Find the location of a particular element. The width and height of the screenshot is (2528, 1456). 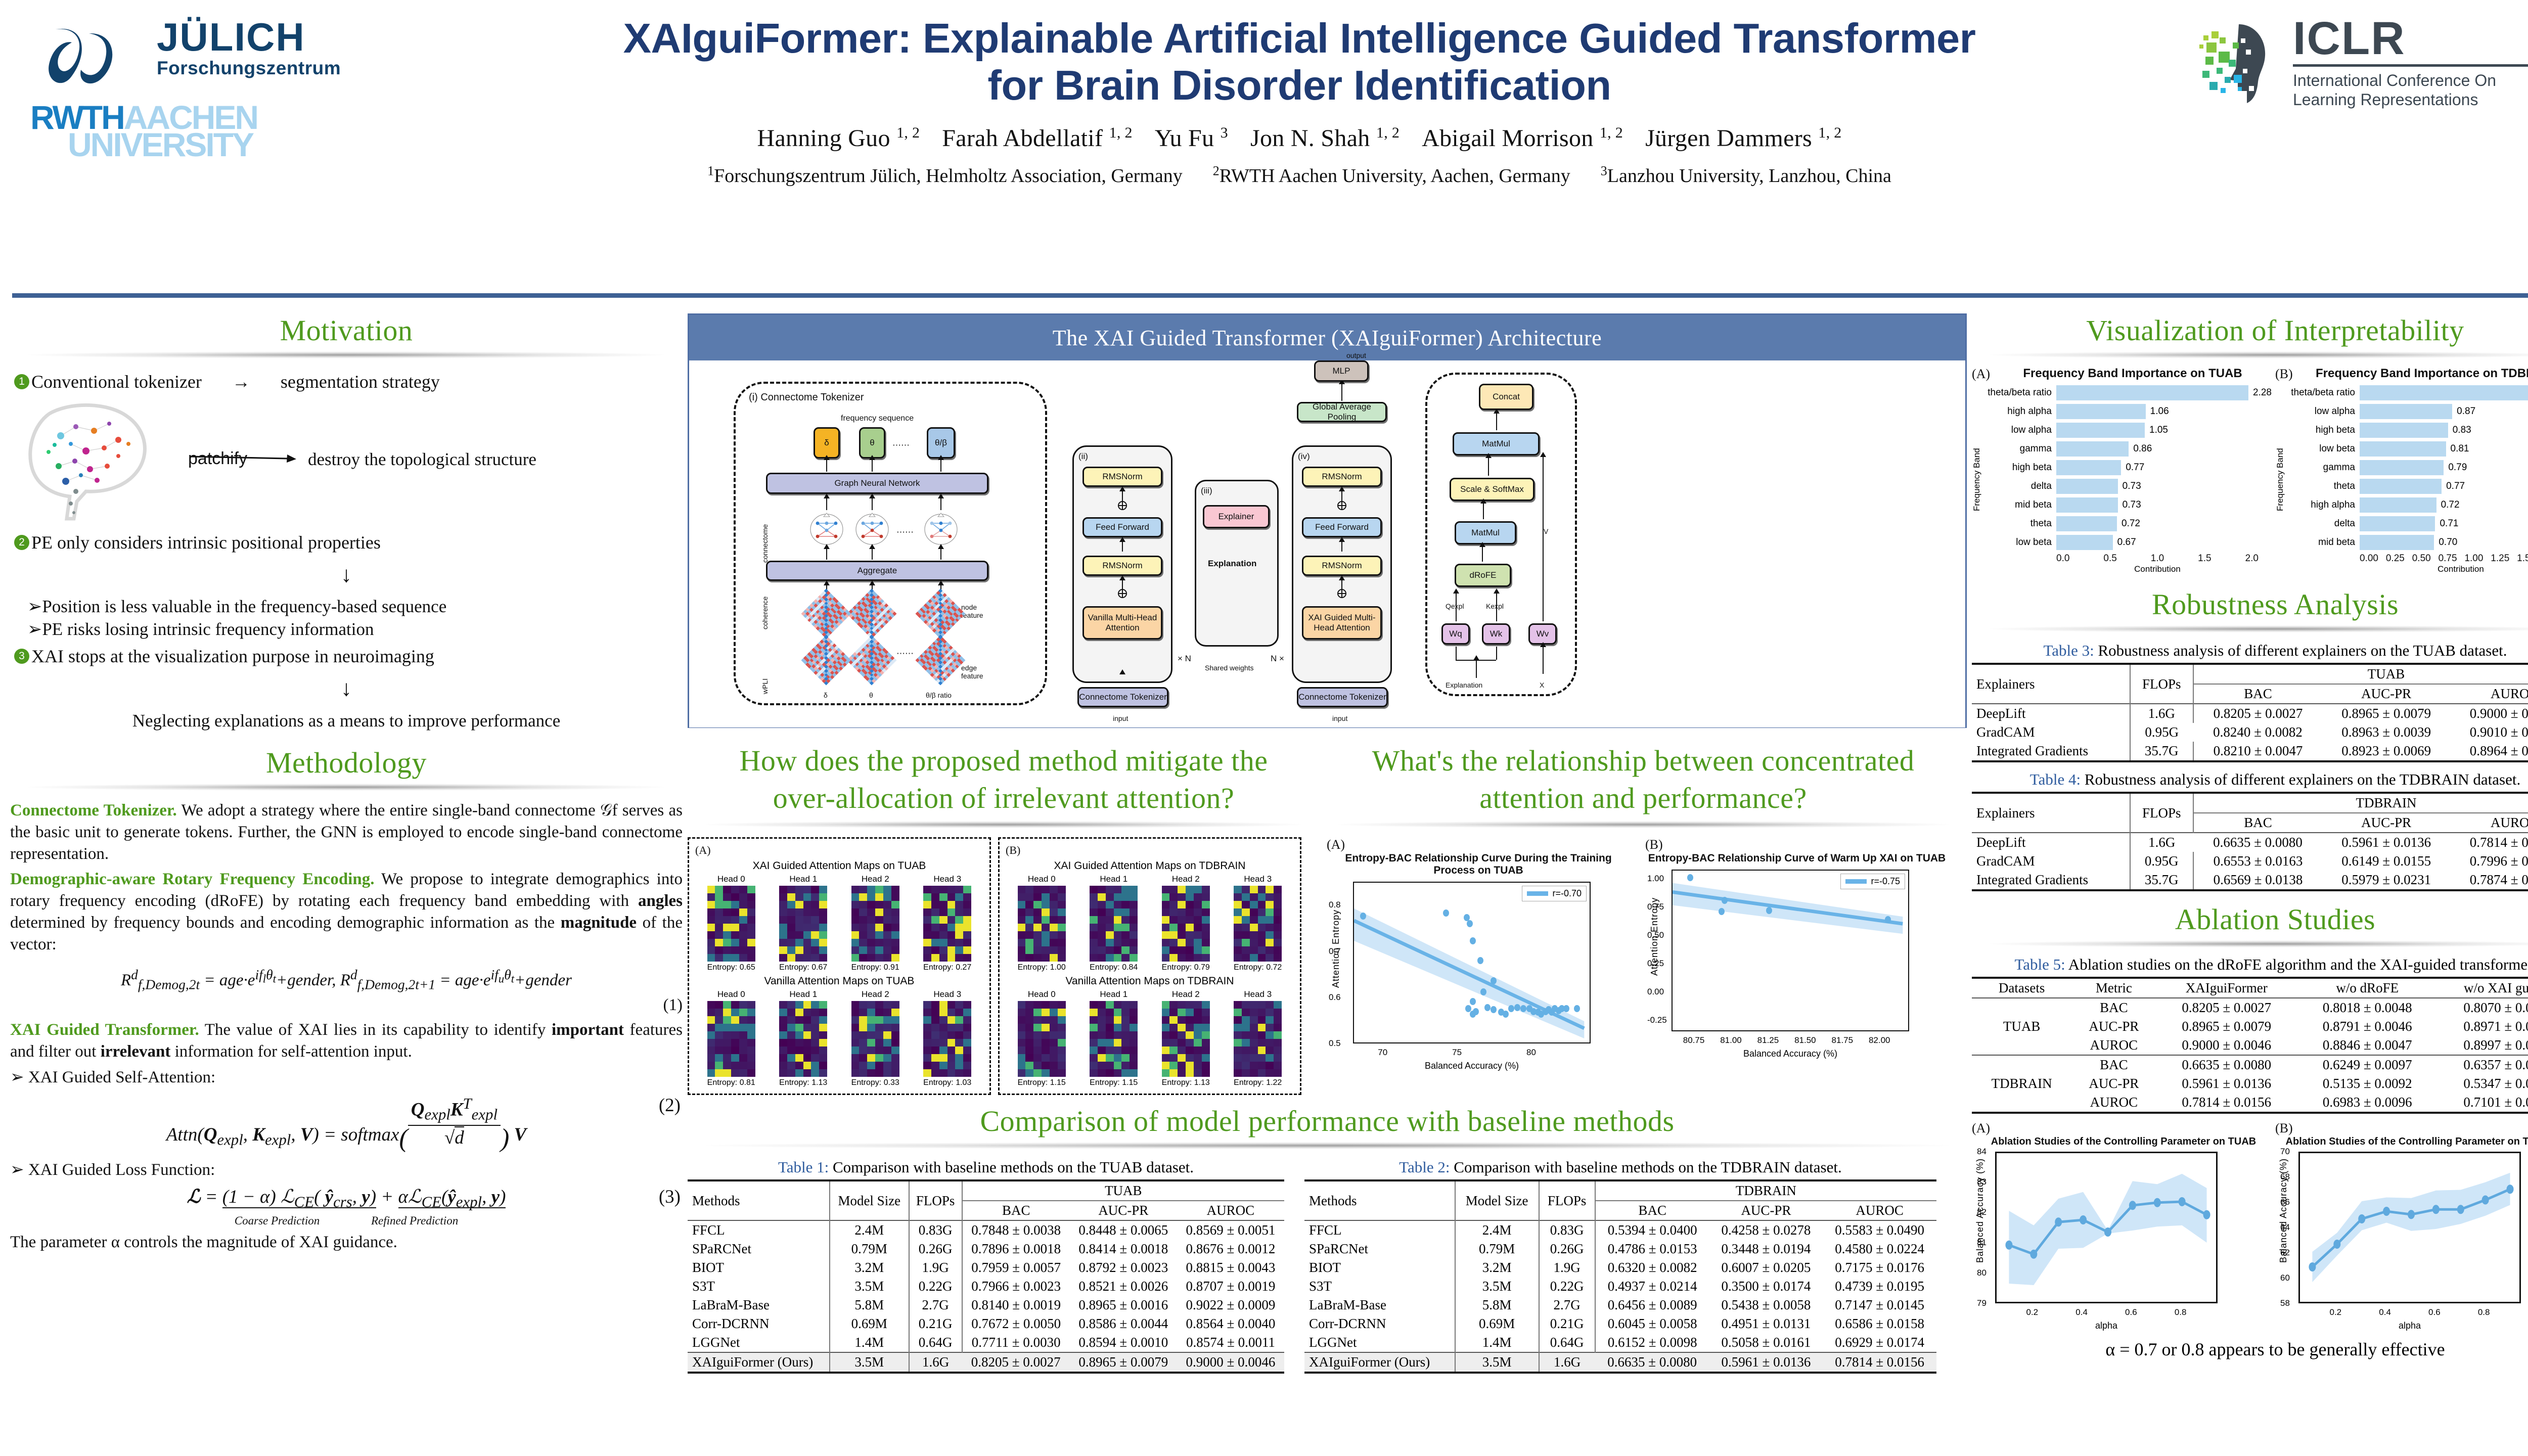

attention-head: Head 2 Entropy: 1.13 is located at coordinates (1186, 1038).